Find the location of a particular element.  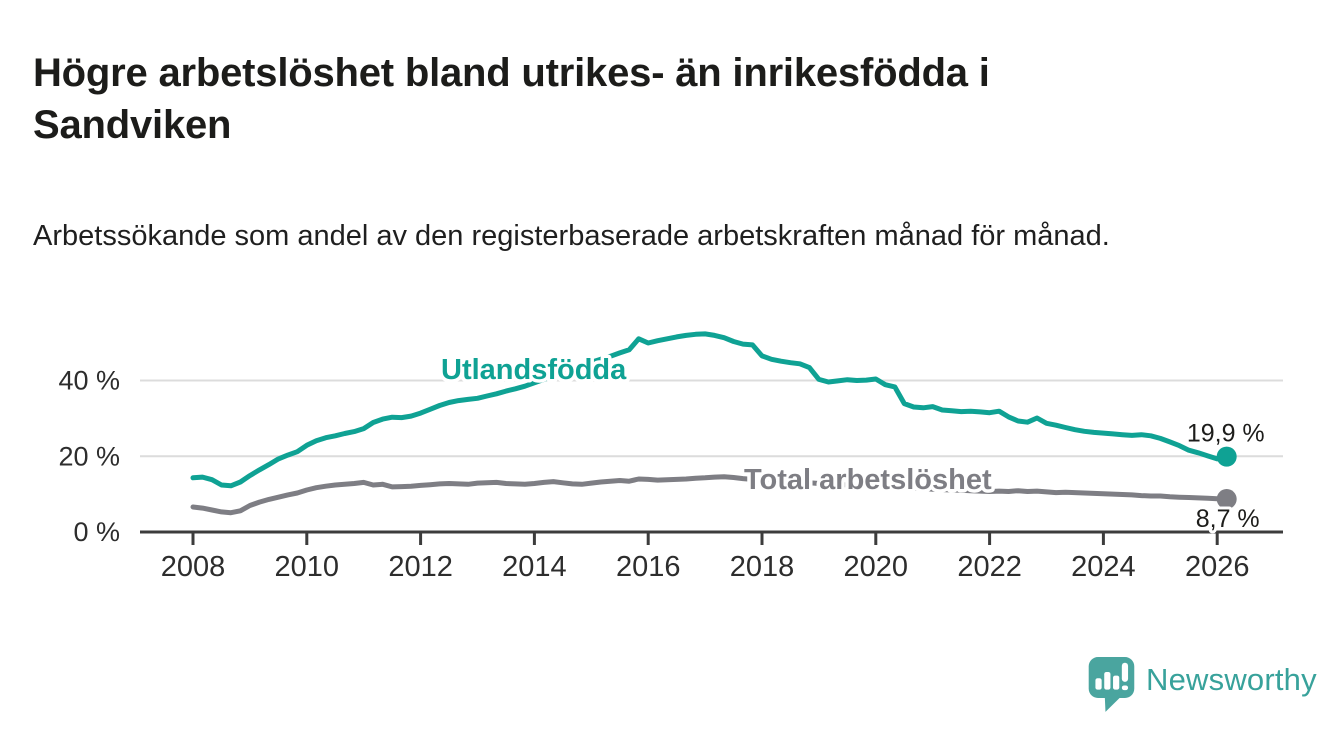

y-axis-tick-label: 40 % is located at coordinates (89, 381).